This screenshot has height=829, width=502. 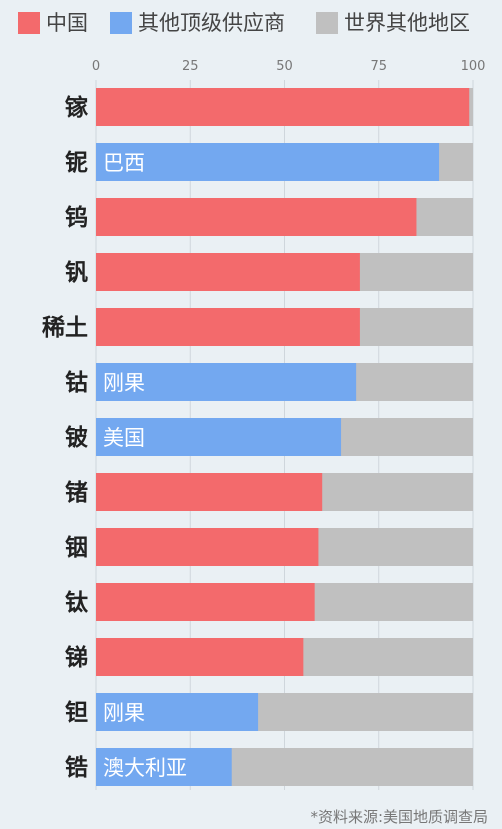 I want to click on x-tick-label-75: 75, so click(x=378, y=66).